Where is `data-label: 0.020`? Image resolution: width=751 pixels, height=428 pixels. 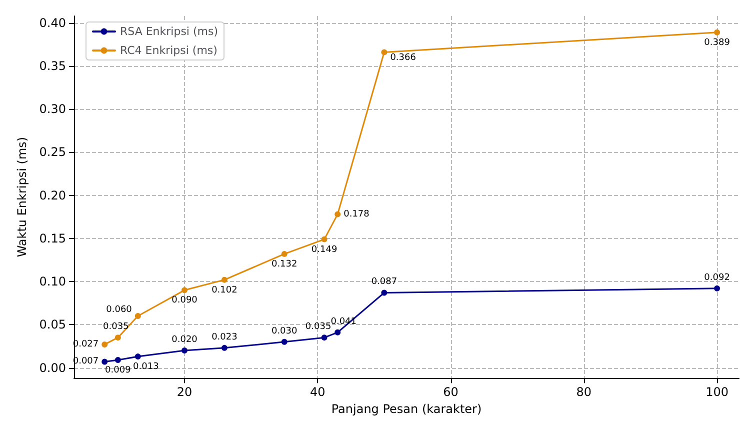
data-label: 0.020 is located at coordinates (185, 340).